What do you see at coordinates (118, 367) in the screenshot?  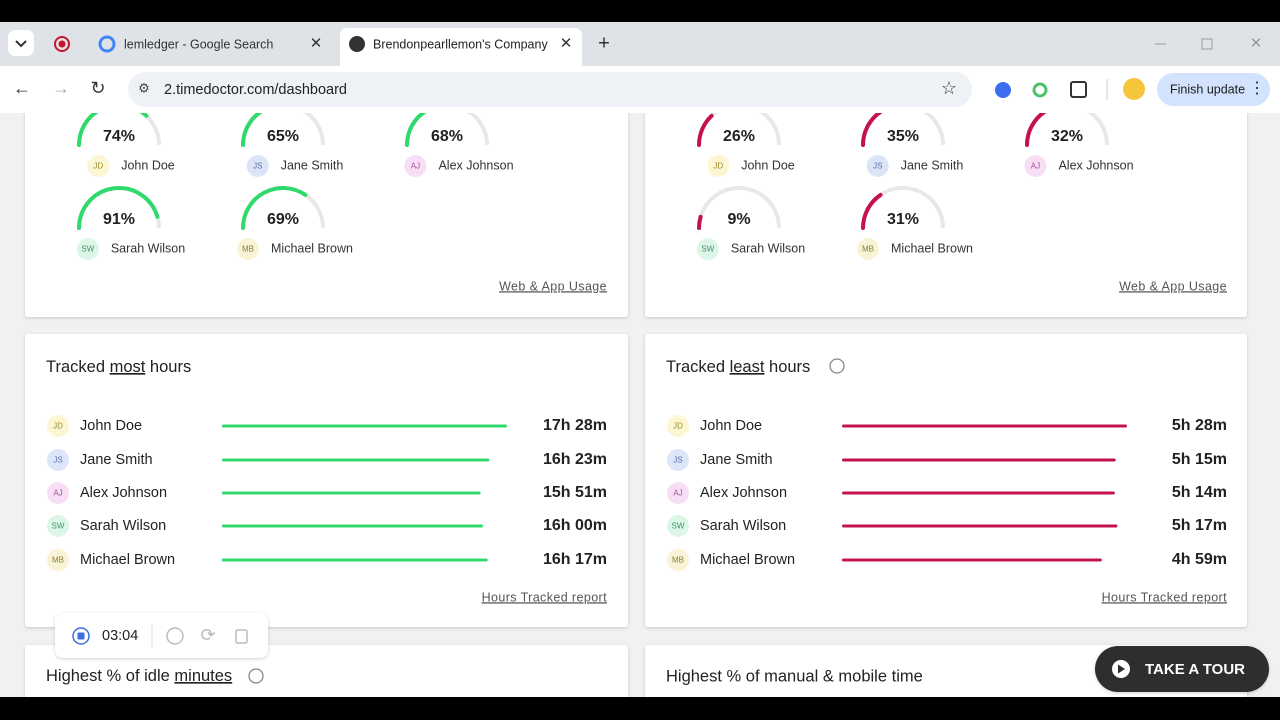 I see `card-title: Tracked most hours` at bounding box center [118, 367].